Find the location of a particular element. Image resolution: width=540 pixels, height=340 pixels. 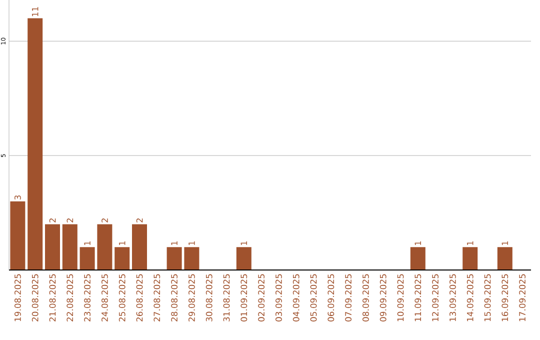

x-tick-label: 05.09.2025 is located at coordinates (313, 298).